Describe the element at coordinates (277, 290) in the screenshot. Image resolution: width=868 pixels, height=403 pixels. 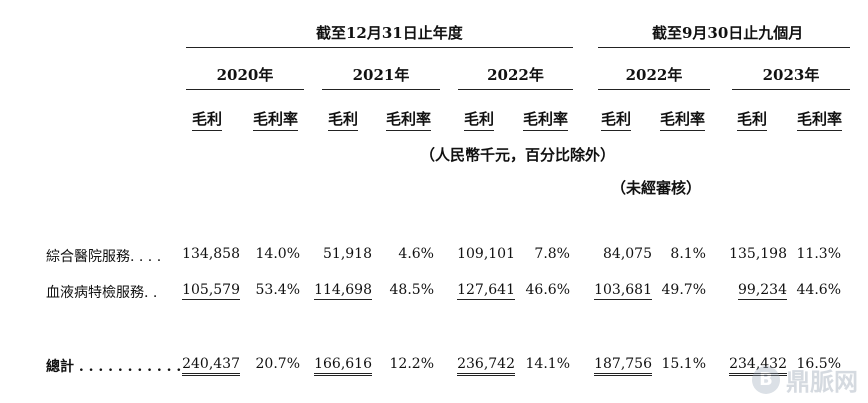
I see `table-cell: 53.4%` at that location.